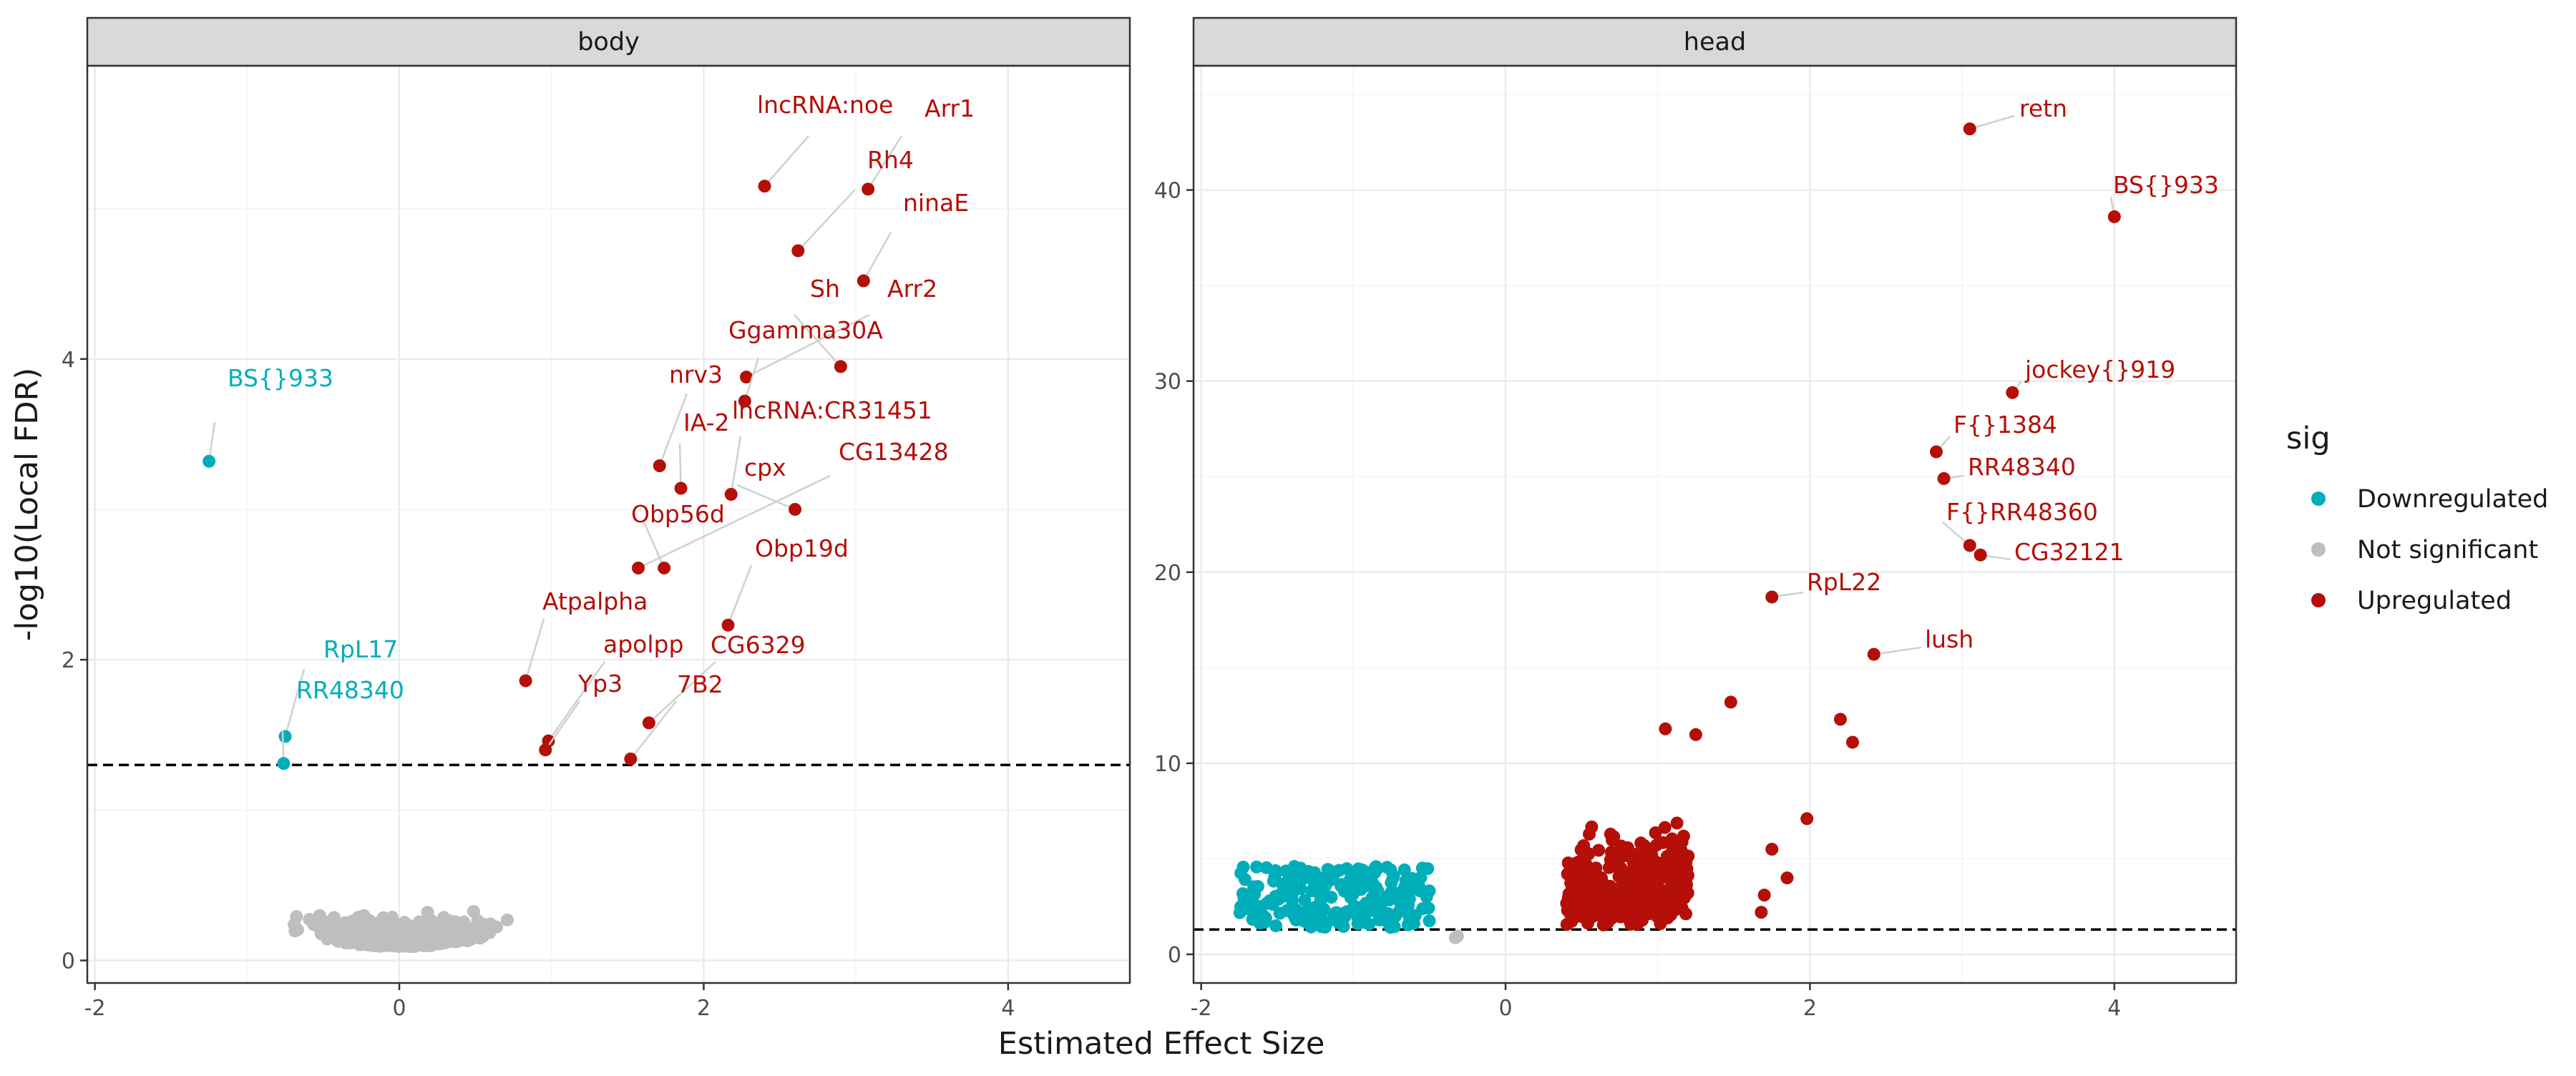 Image resolution: width=2576 pixels, height=1076 pixels. What do you see at coordinates (678, 514) in the screenshot?
I see `point-label: Obp56d` at bounding box center [678, 514].